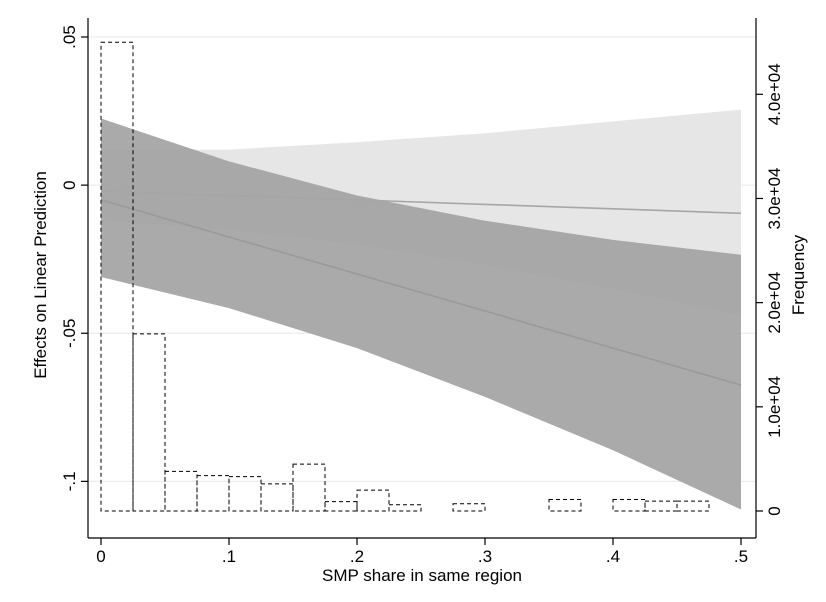 This screenshot has height=602, width=826. What do you see at coordinates (229, 556) in the screenshot?
I see `x-tick-label: .1` at bounding box center [229, 556].